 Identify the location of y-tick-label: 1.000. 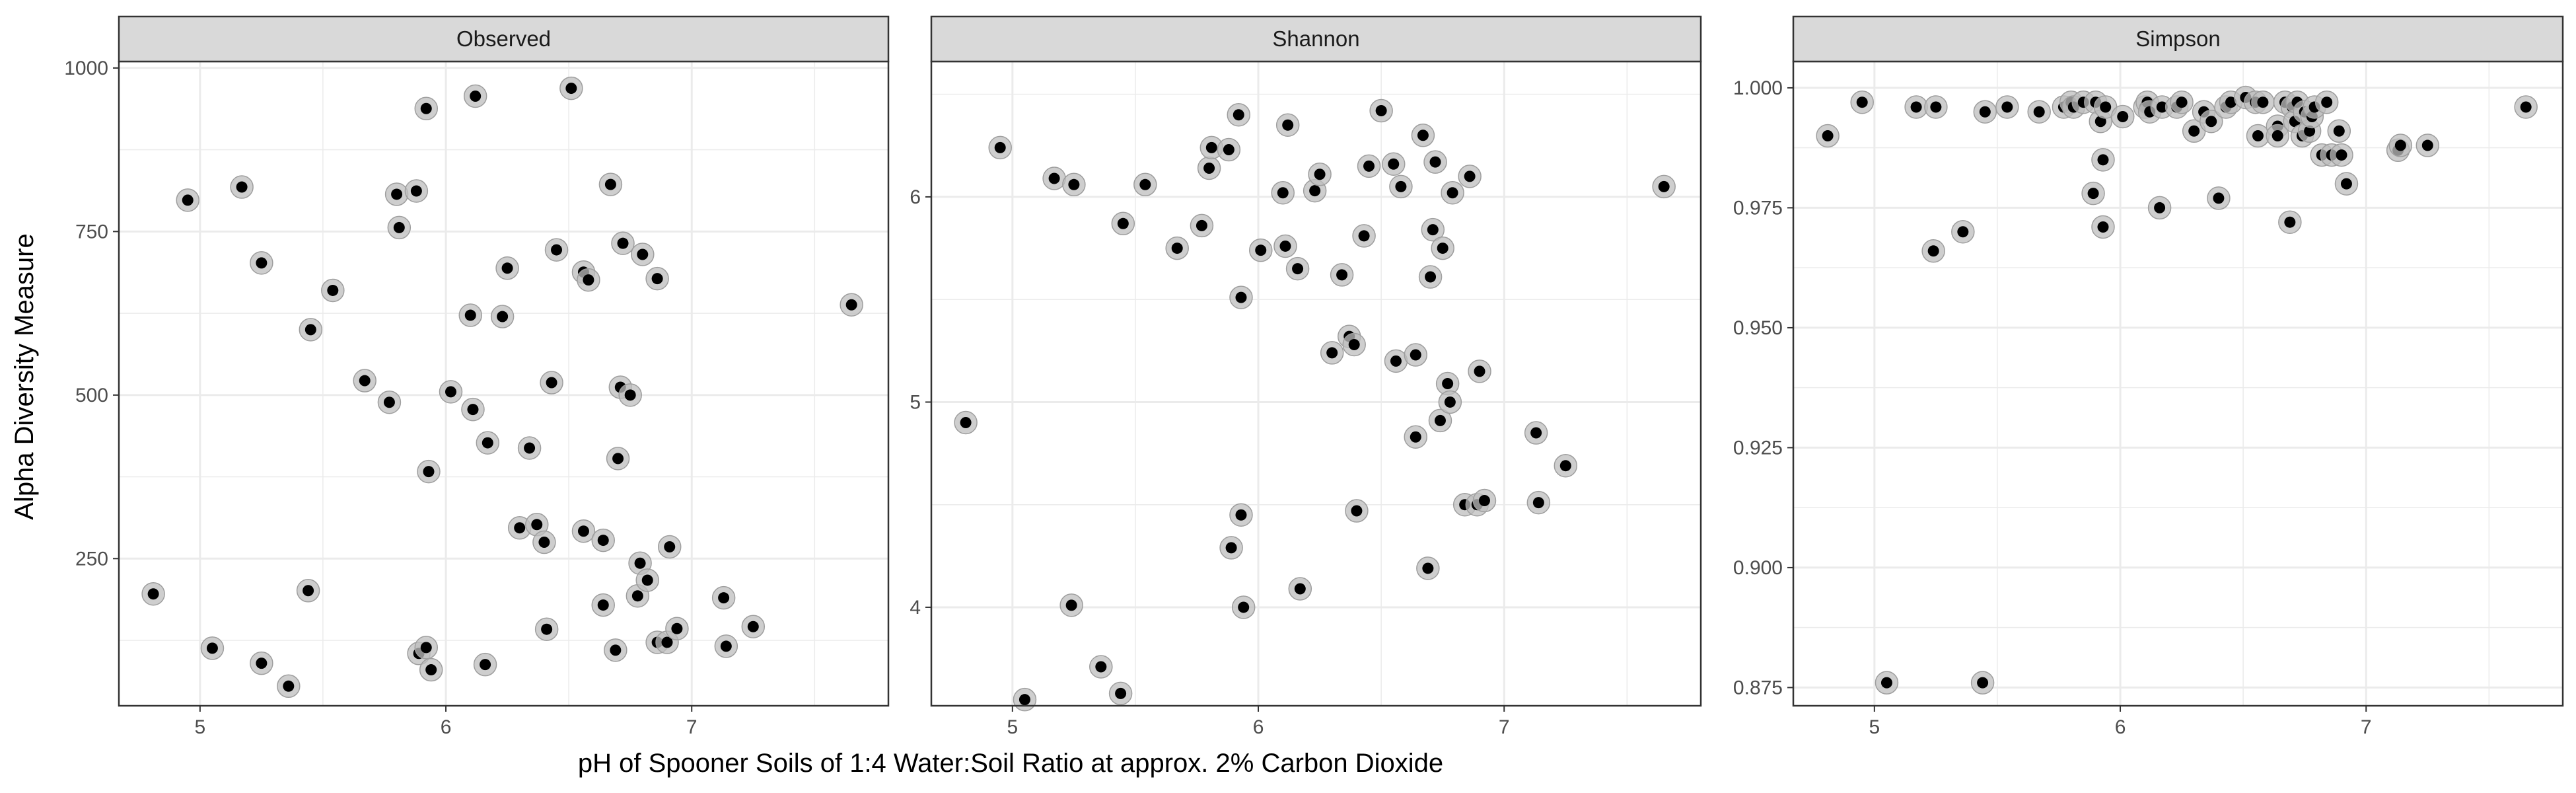
(1758, 88).